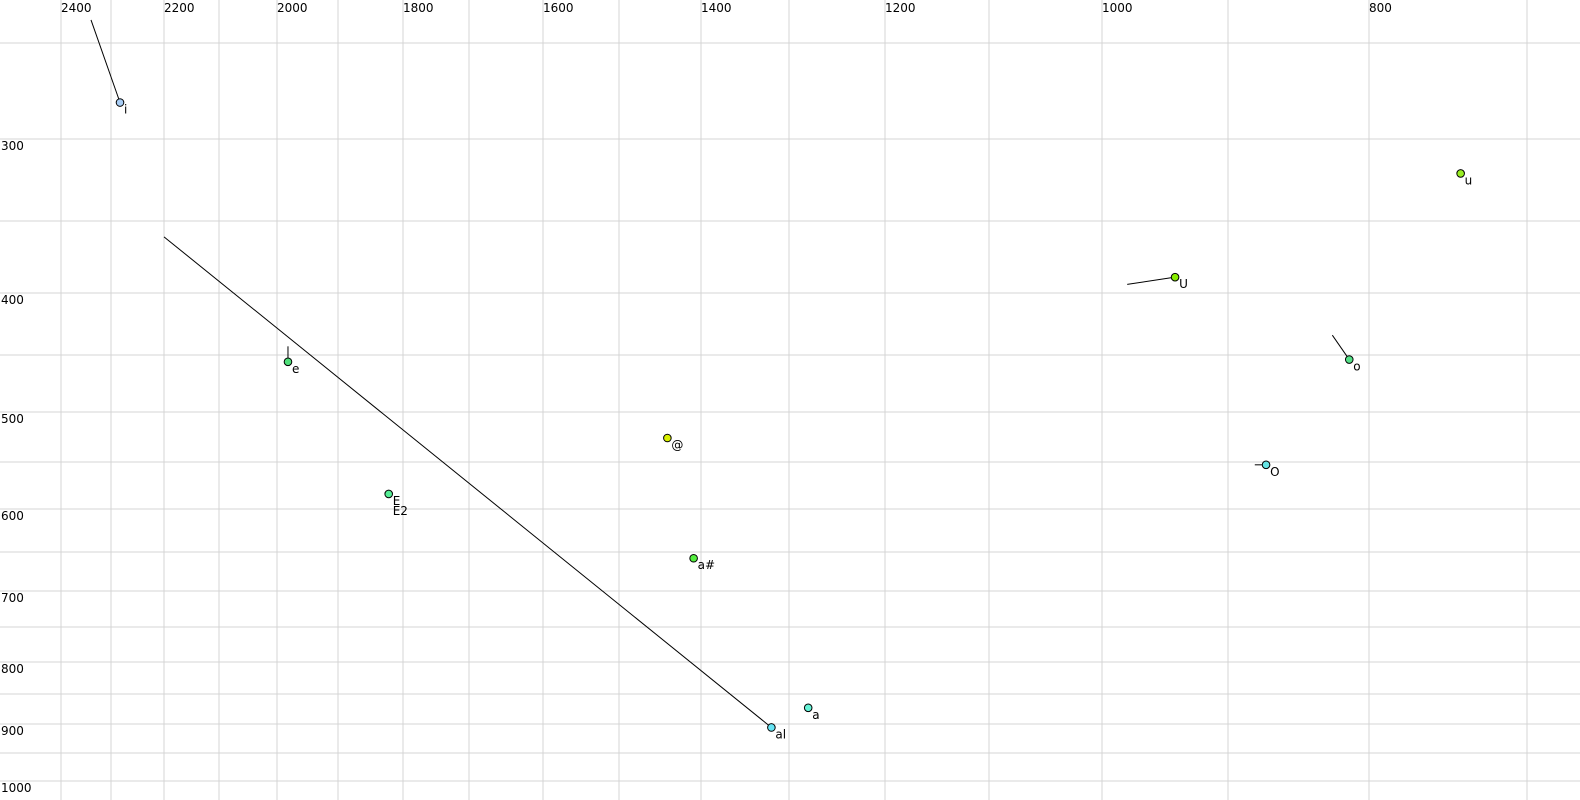 This screenshot has height=800, width=1580. What do you see at coordinates (12, 146) in the screenshot?
I see `y-tick-label: 300` at bounding box center [12, 146].